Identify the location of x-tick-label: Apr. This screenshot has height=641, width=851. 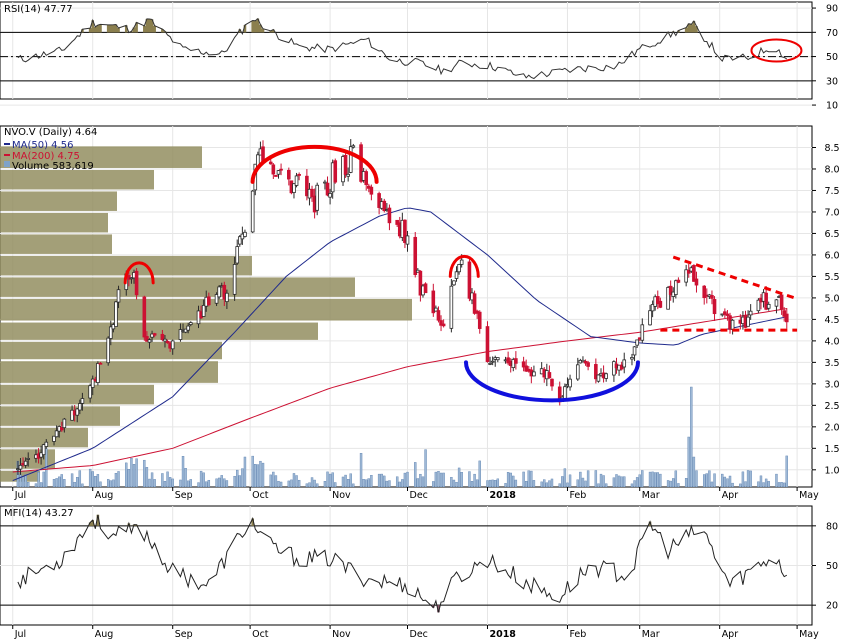
(730, 495).